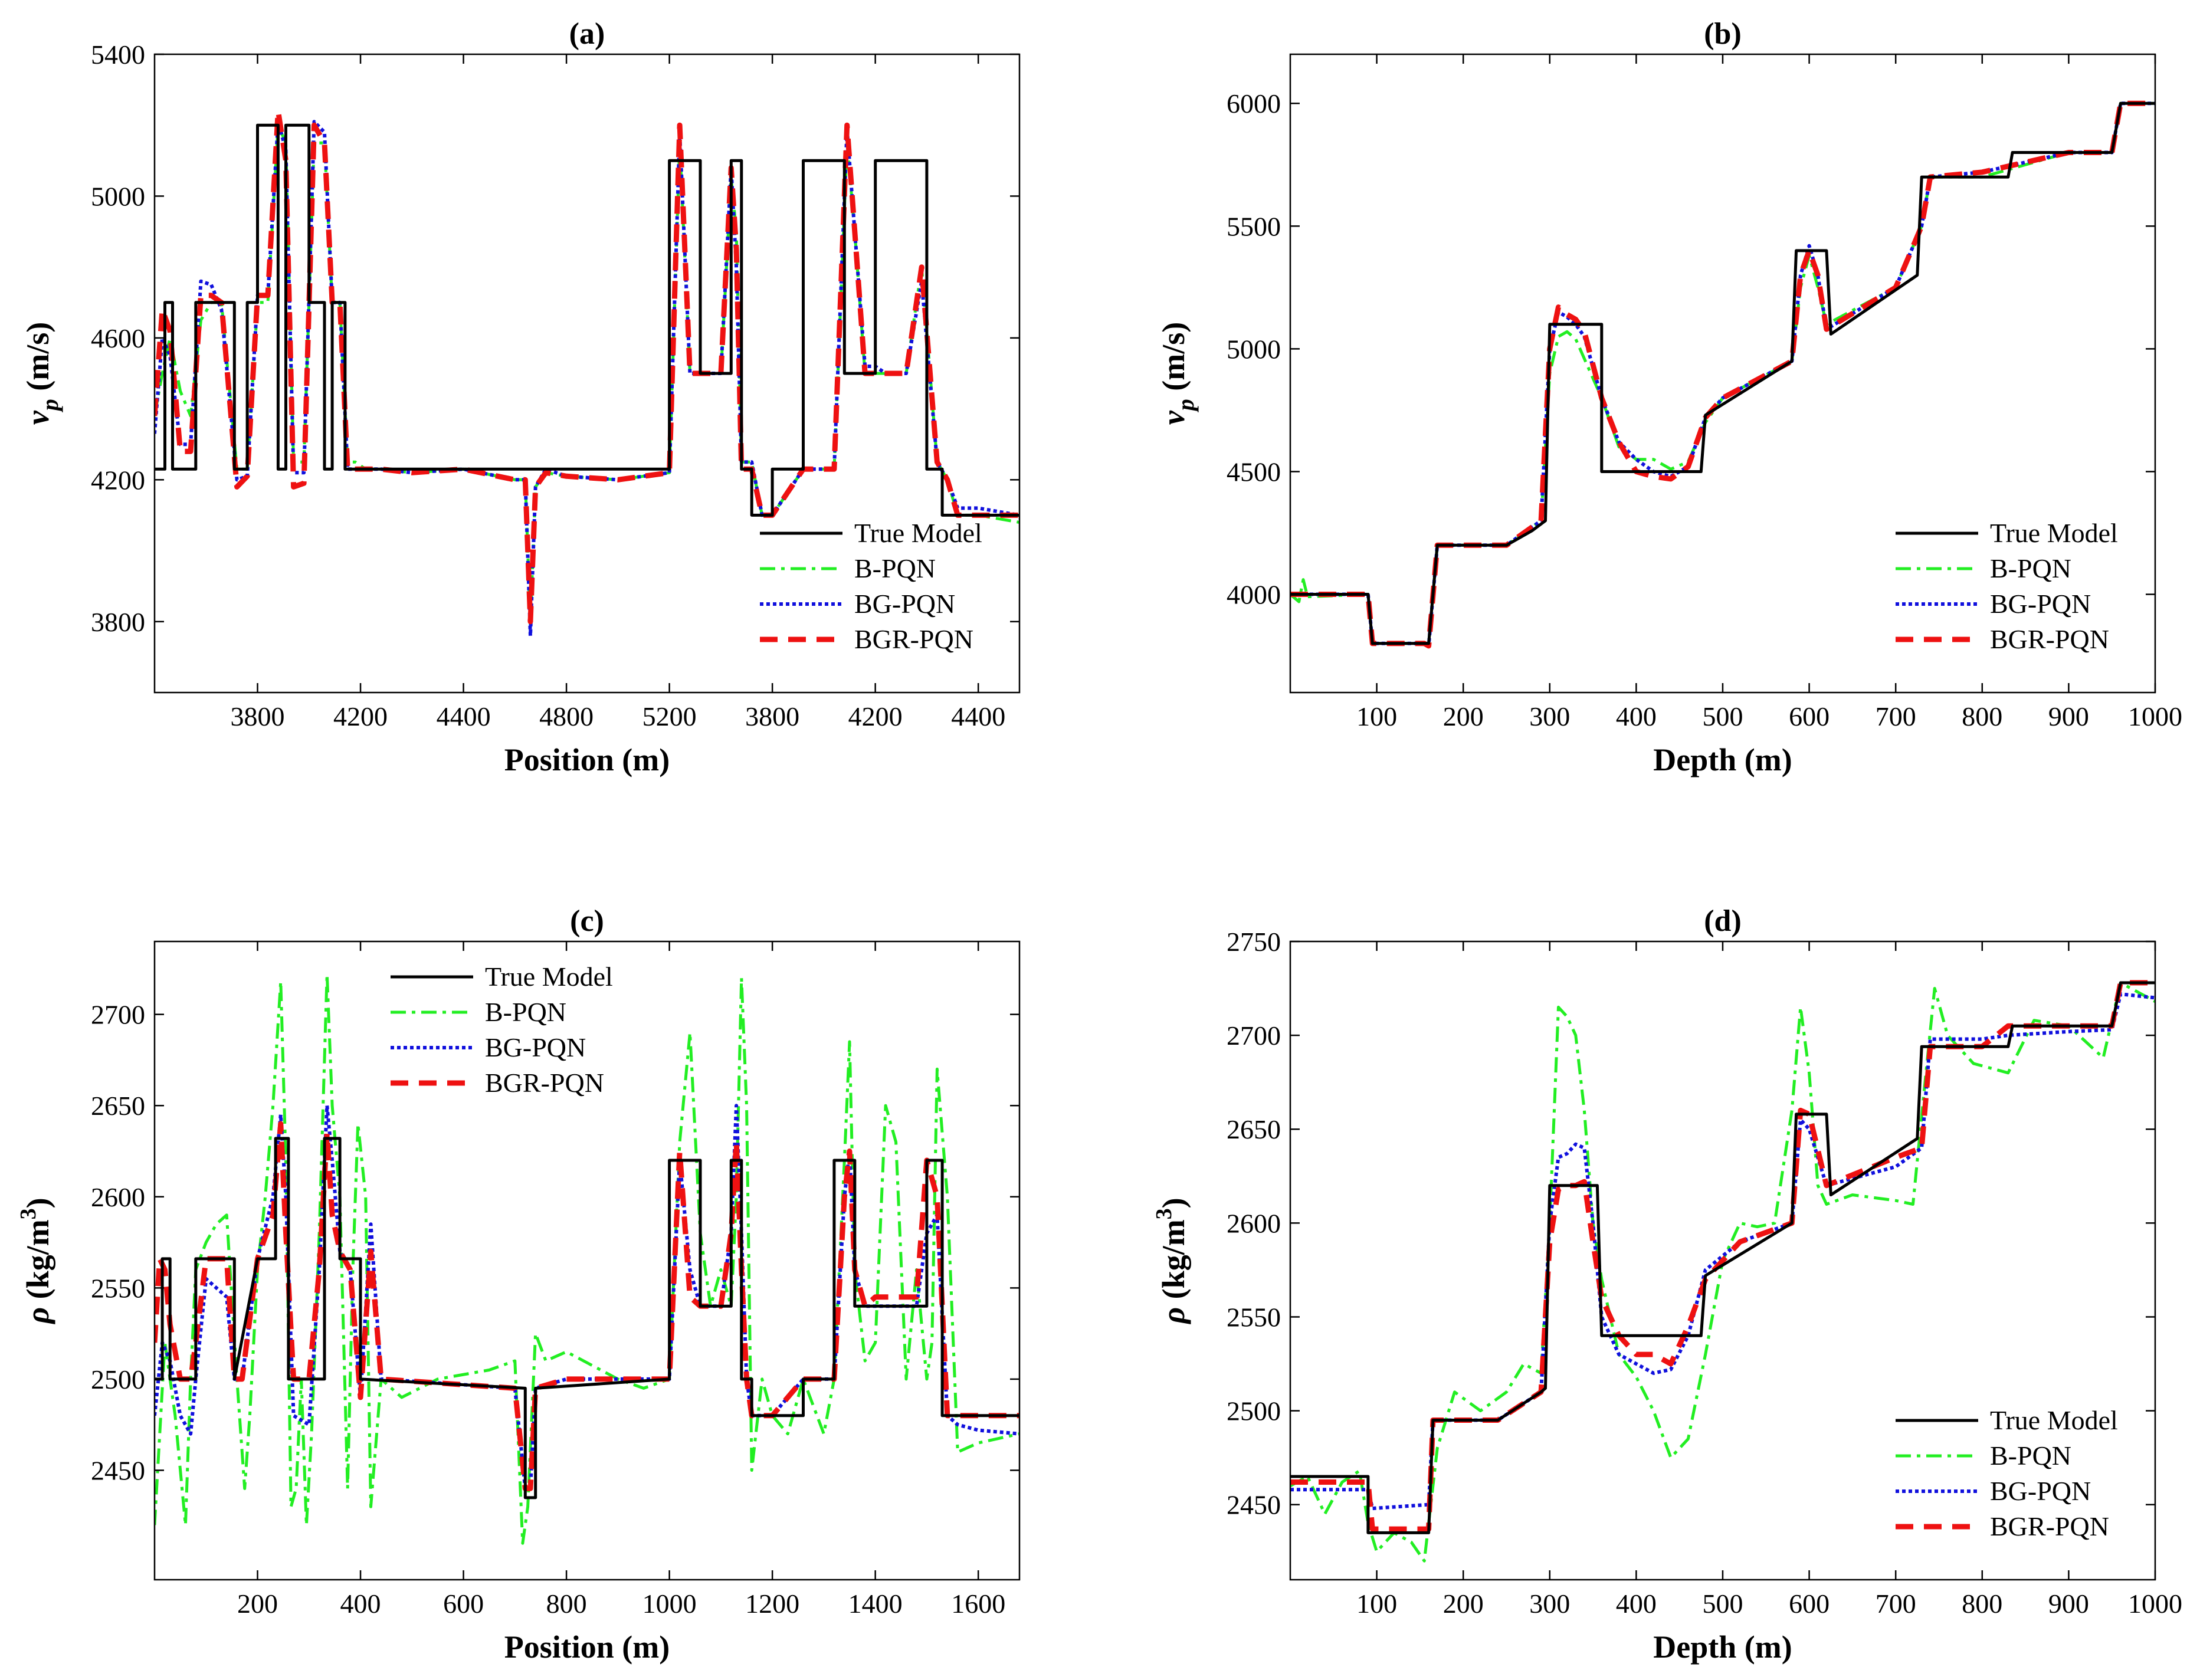 Image resolution: width=2200 pixels, height=1680 pixels. What do you see at coordinates (1723, 921) in the screenshot?
I see `chart-title: (d)` at bounding box center [1723, 921].